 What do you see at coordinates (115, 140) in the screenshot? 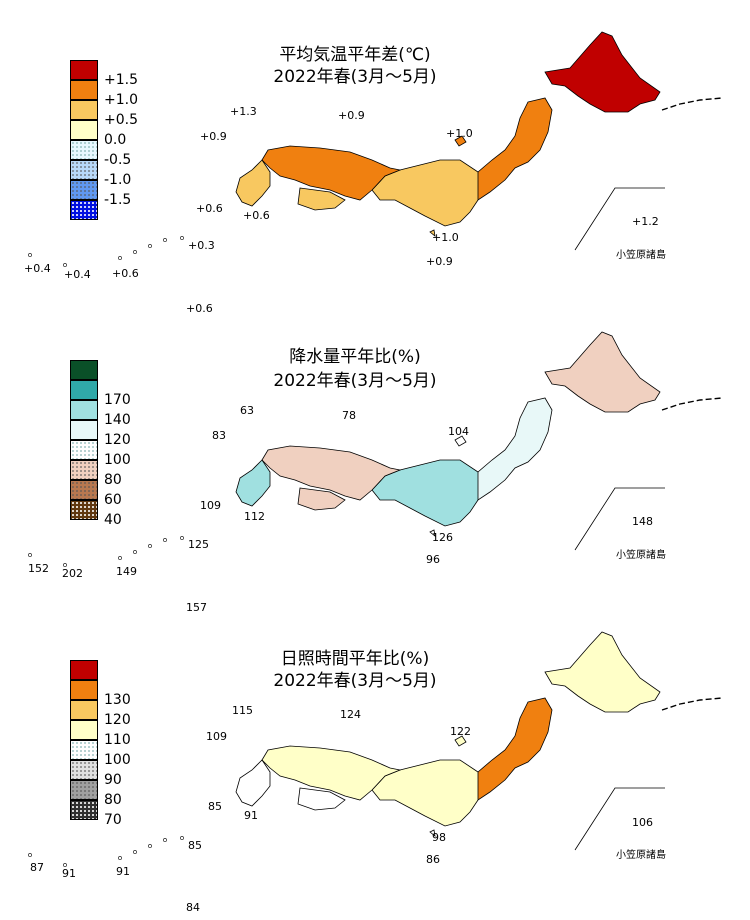
I see `legend-label: 0.0` at bounding box center [115, 140].